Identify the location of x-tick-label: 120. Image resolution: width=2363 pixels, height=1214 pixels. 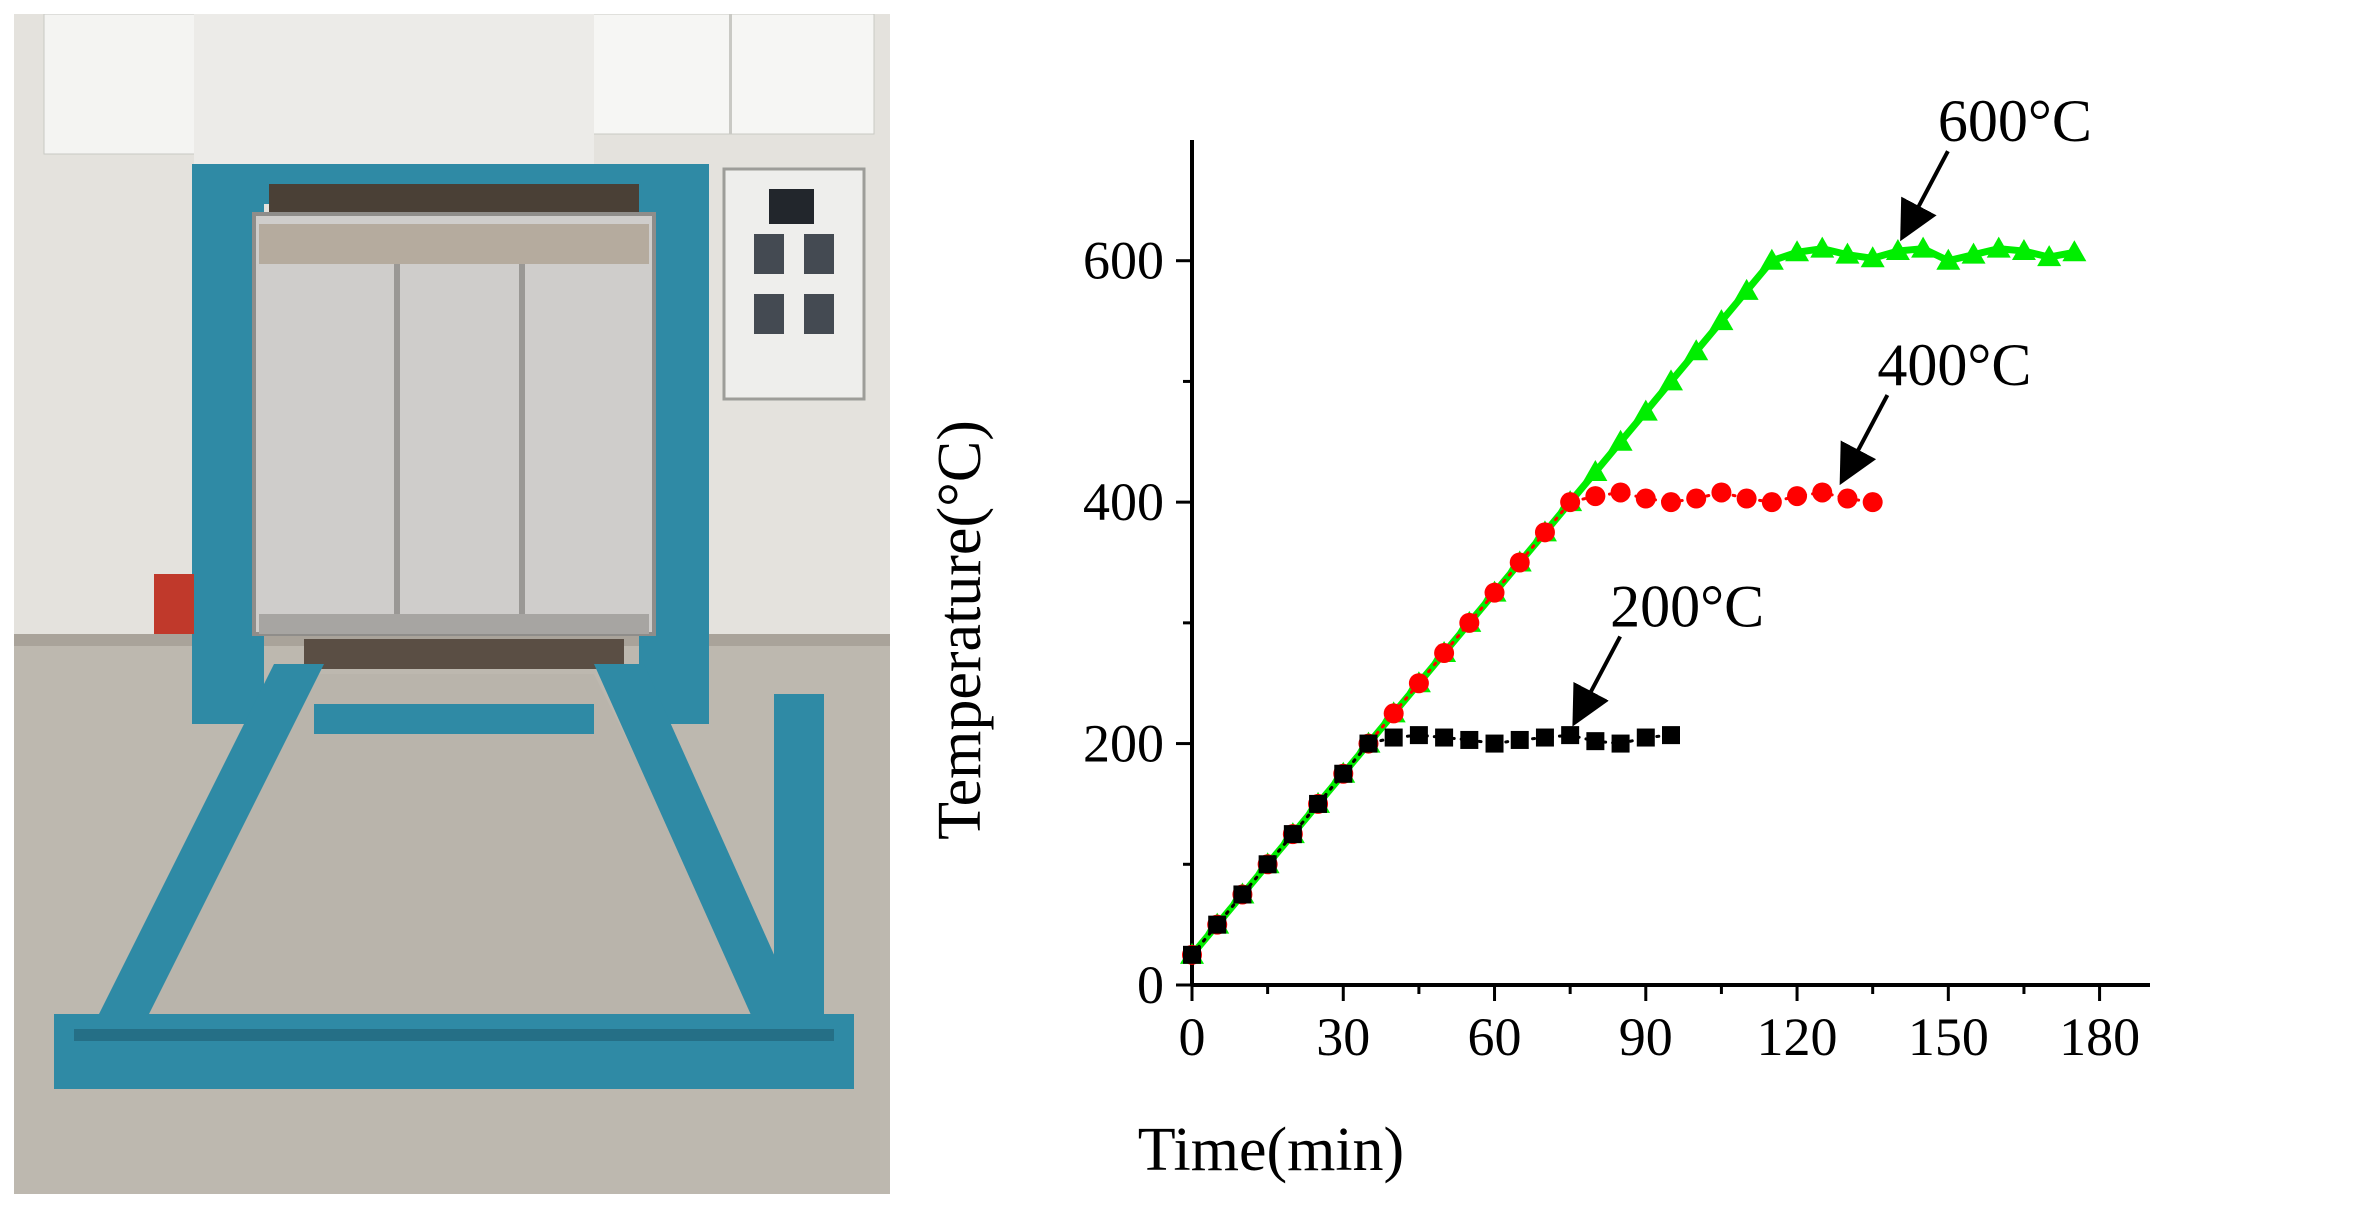
(1797, 1037).